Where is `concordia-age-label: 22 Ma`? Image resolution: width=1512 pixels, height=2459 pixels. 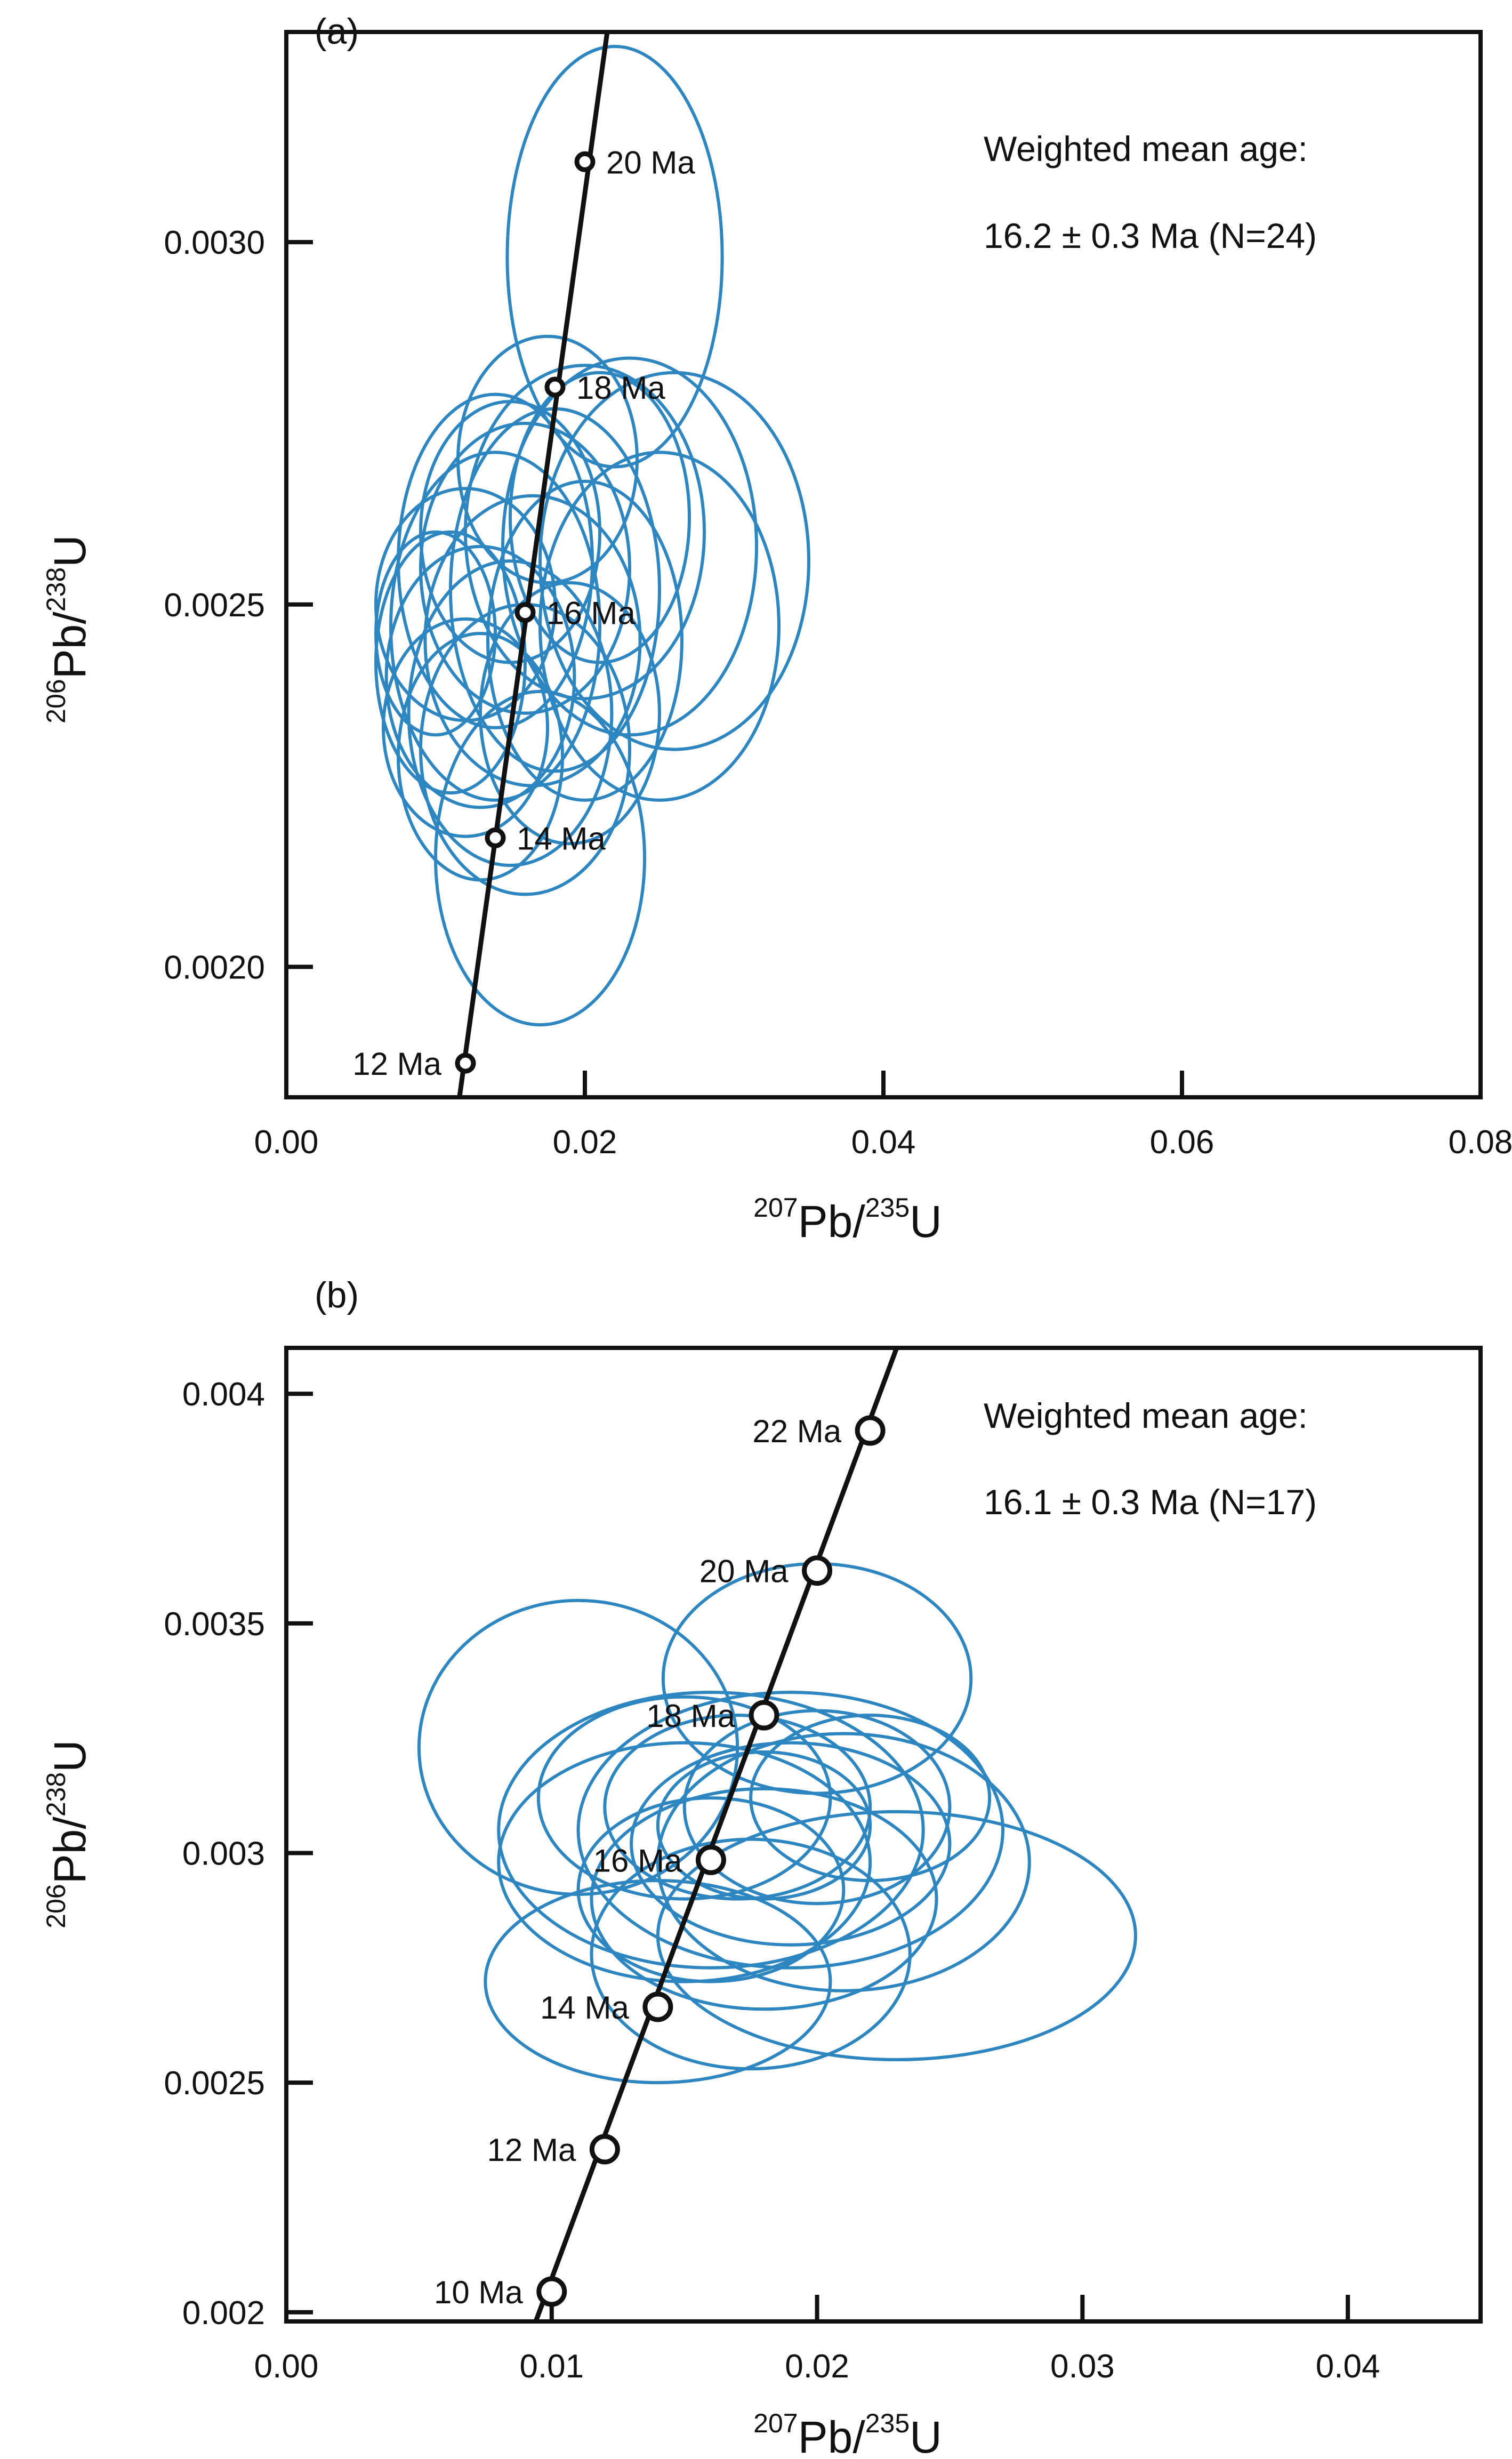 concordia-age-label: 22 Ma is located at coordinates (796, 1431).